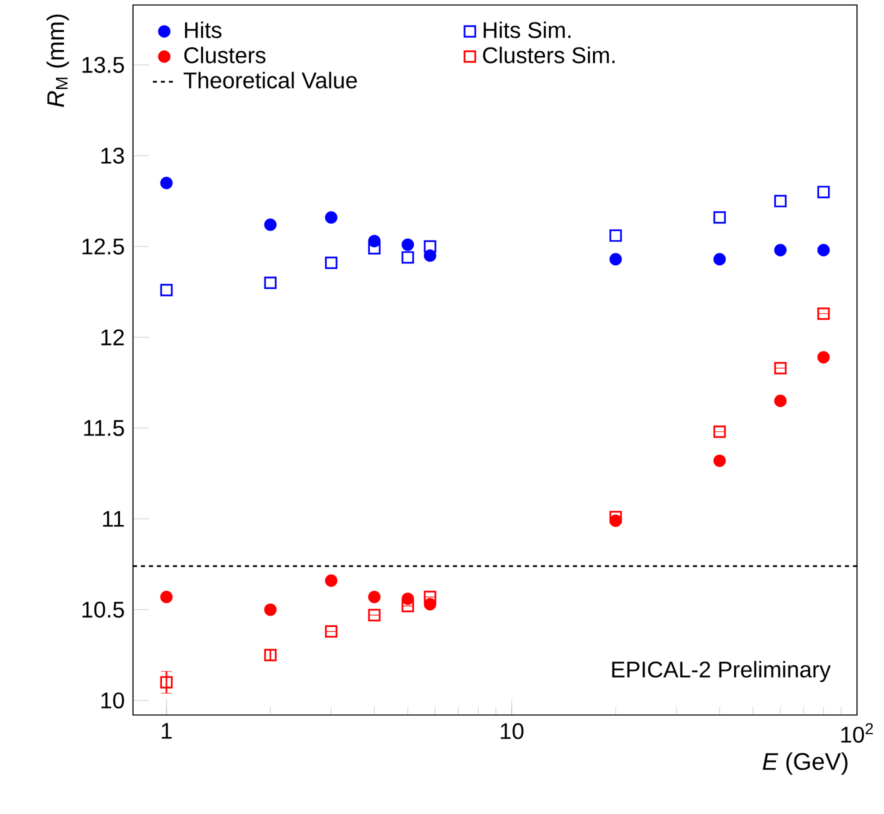  What do you see at coordinates (103, 64) in the screenshot?
I see `y-tick-label: 13.5` at bounding box center [103, 64].